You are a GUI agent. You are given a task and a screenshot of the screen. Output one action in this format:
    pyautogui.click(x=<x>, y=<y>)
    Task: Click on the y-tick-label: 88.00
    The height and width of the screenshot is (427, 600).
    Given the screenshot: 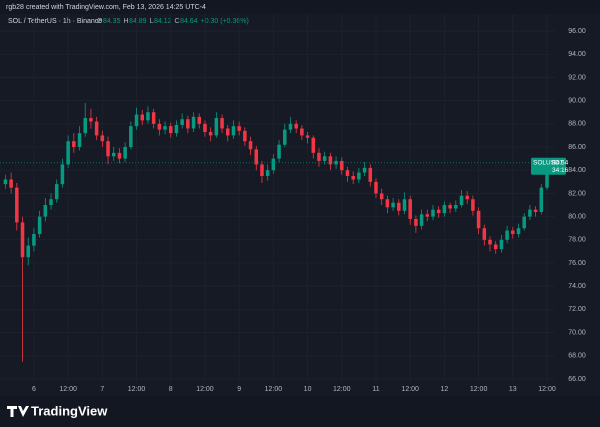 What is the action you would take?
    pyautogui.click(x=577, y=124)
    